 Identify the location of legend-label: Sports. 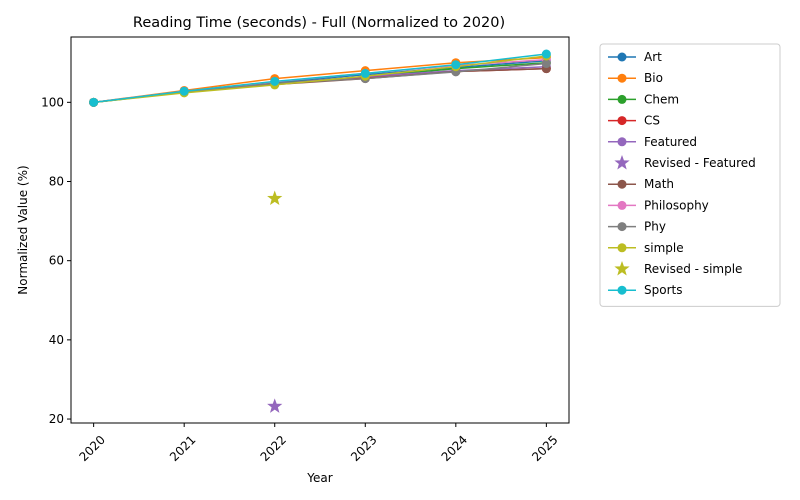
(663, 290).